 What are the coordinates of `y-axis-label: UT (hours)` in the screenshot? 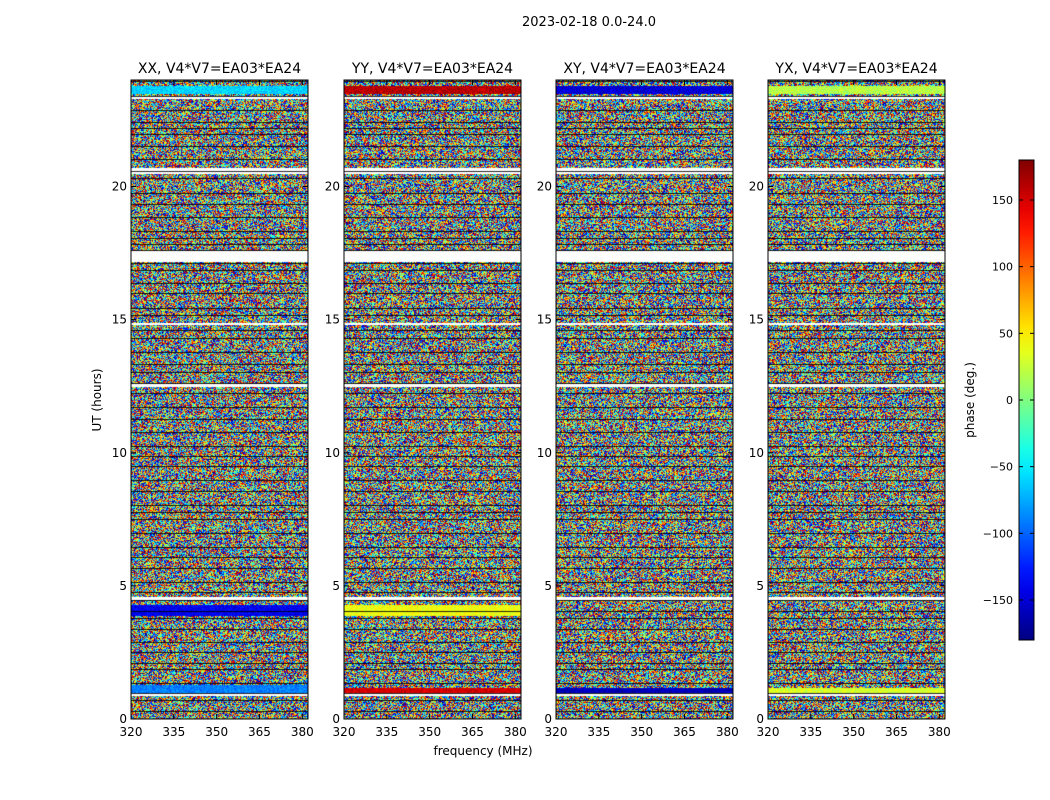 It's located at (97, 399).